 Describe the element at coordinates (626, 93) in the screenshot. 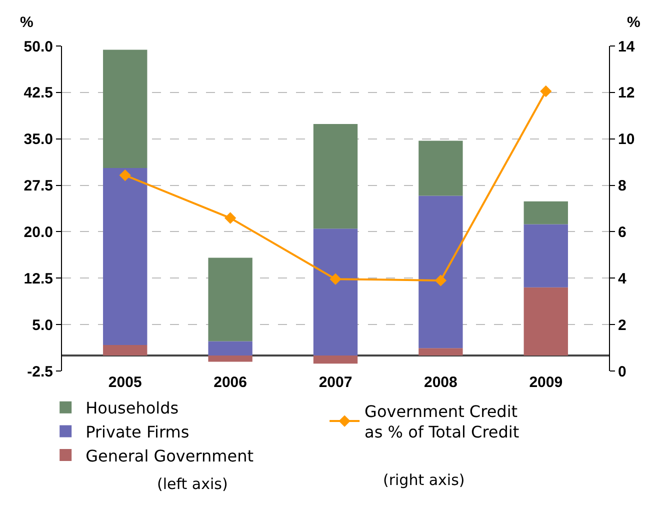

I see `y2-tick-label: 12` at that location.